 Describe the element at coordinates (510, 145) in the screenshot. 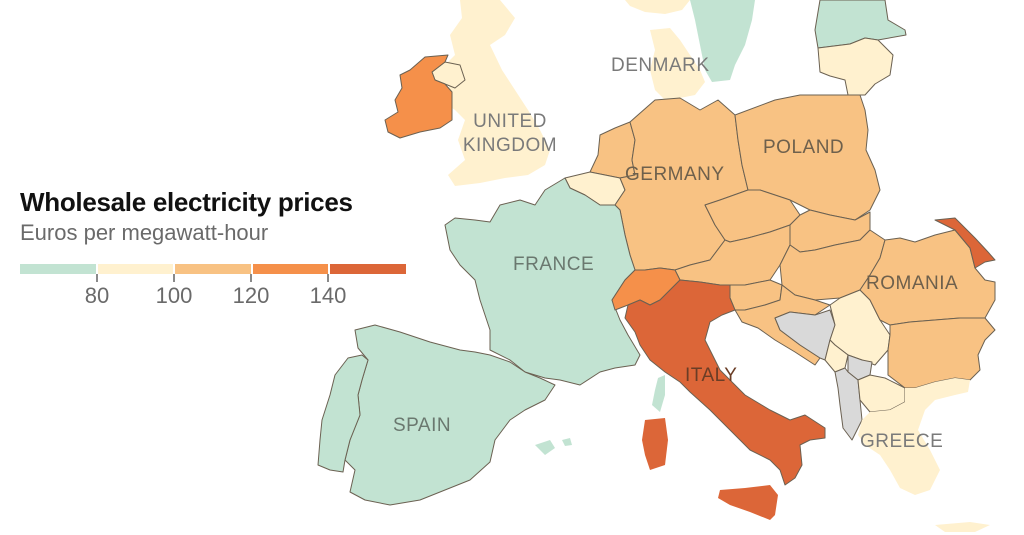

I see `label-united-kingdom-line2: KINGDOM` at that location.